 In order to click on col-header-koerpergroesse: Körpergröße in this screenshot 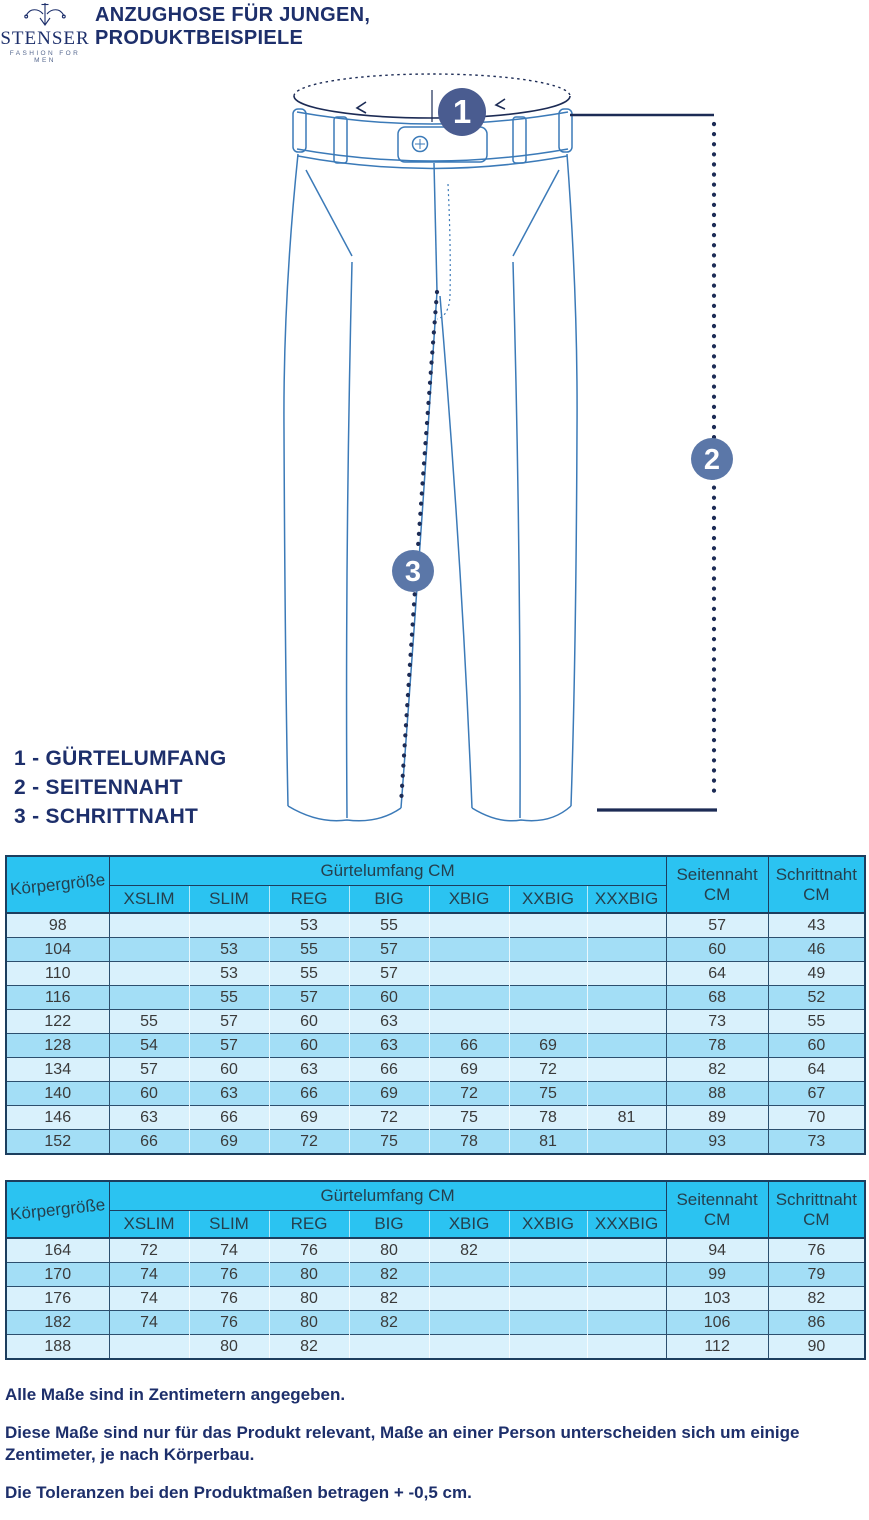, I will do `click(58, 884)`.